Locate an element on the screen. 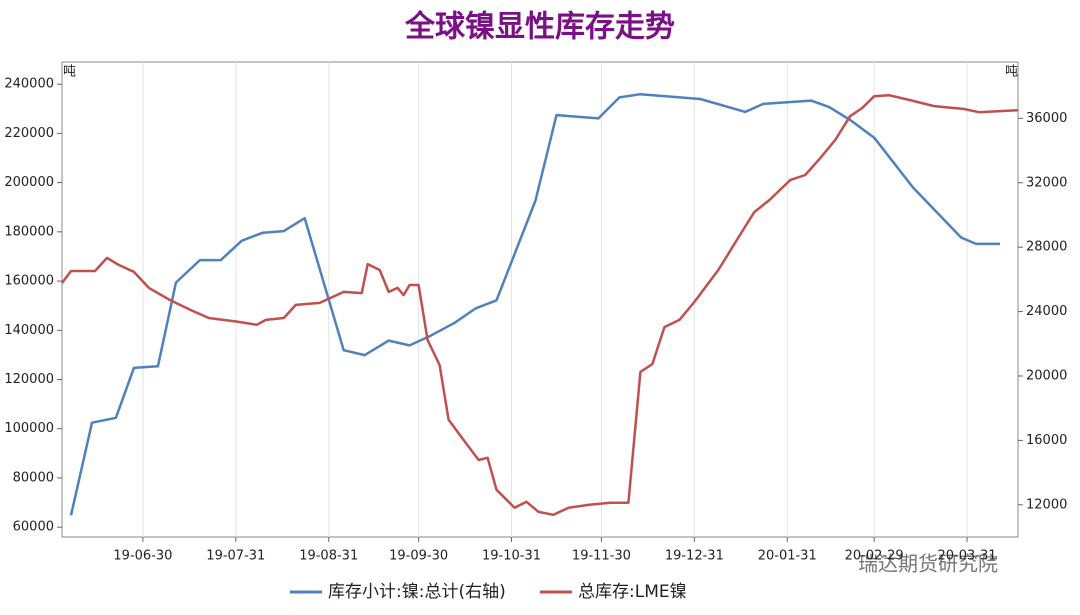 The image size is (1080, 615). y-tick-label: 200000 is located at coordinates (29, 182).